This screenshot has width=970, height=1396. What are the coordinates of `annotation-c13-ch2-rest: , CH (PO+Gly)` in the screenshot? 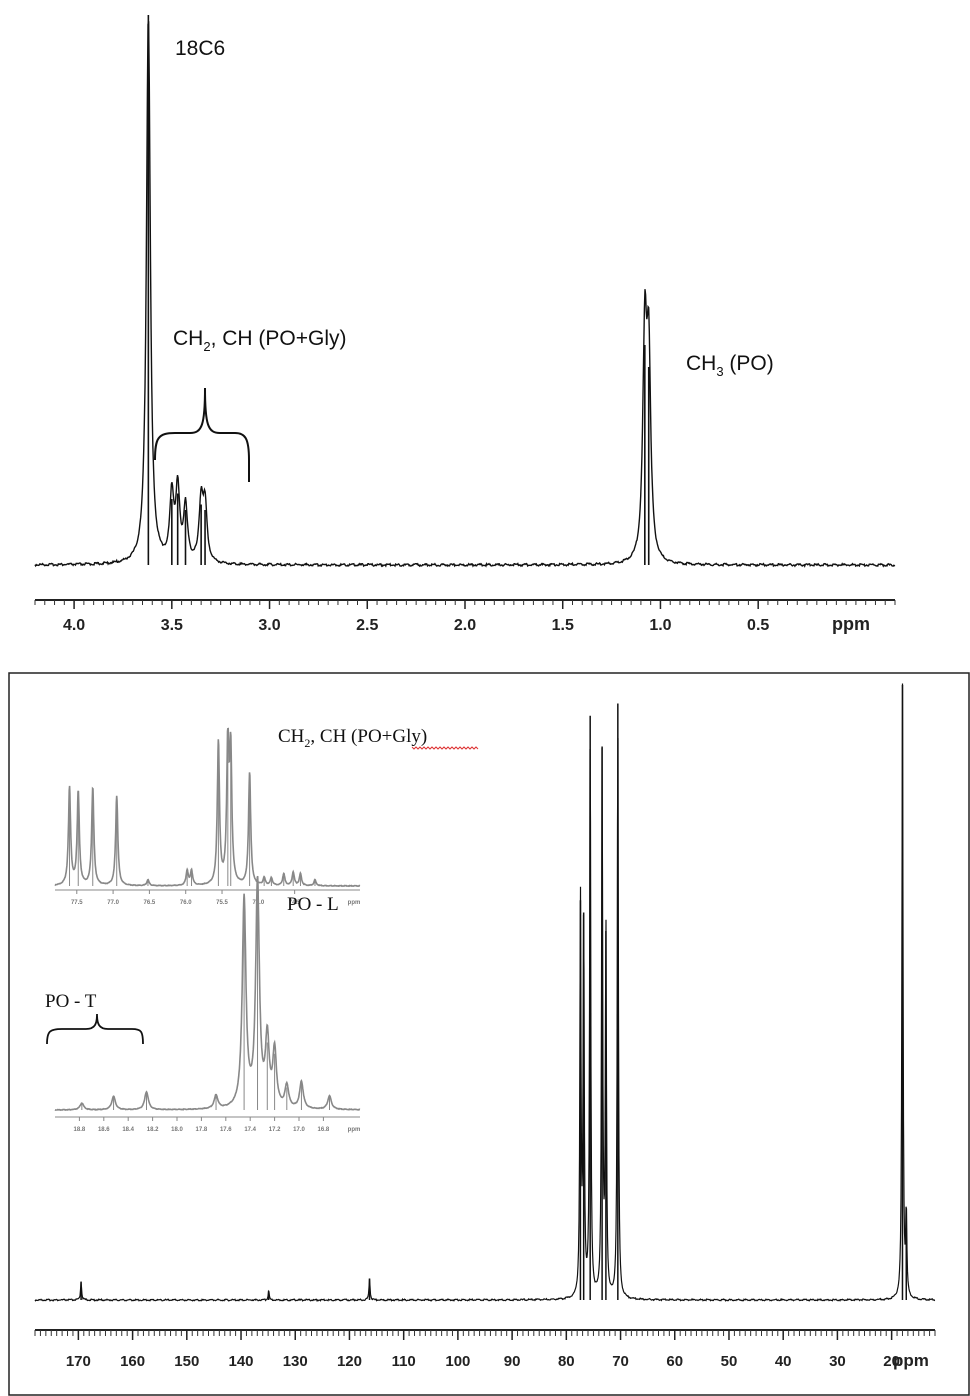 It's located at (368, 736).